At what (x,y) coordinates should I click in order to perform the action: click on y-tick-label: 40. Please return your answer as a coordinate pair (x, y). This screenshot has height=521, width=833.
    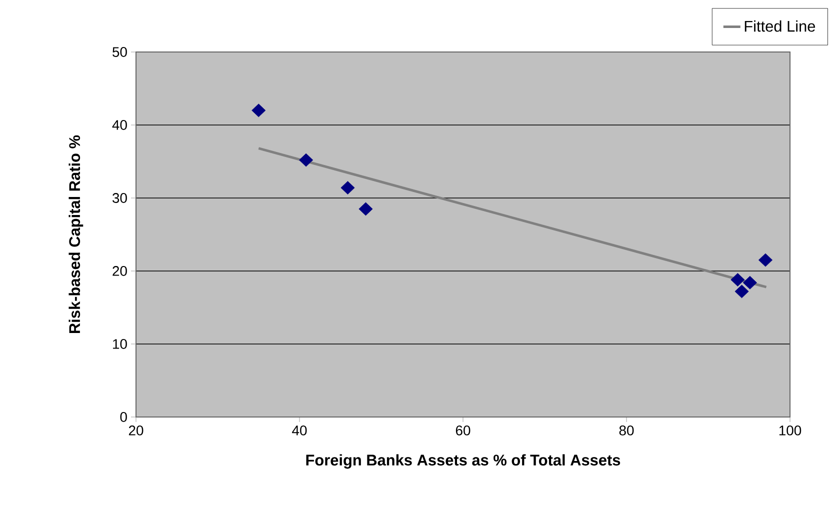
    Looking at the image, I should click on (119, 125).